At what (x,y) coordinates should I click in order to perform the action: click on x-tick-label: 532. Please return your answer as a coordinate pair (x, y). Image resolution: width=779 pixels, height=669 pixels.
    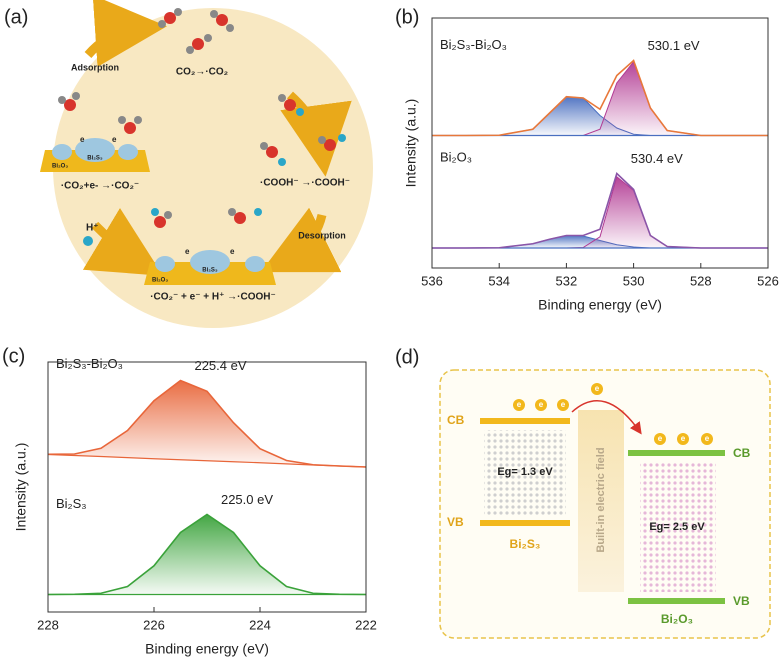
    Looking at the image, I should click on (567, 280).